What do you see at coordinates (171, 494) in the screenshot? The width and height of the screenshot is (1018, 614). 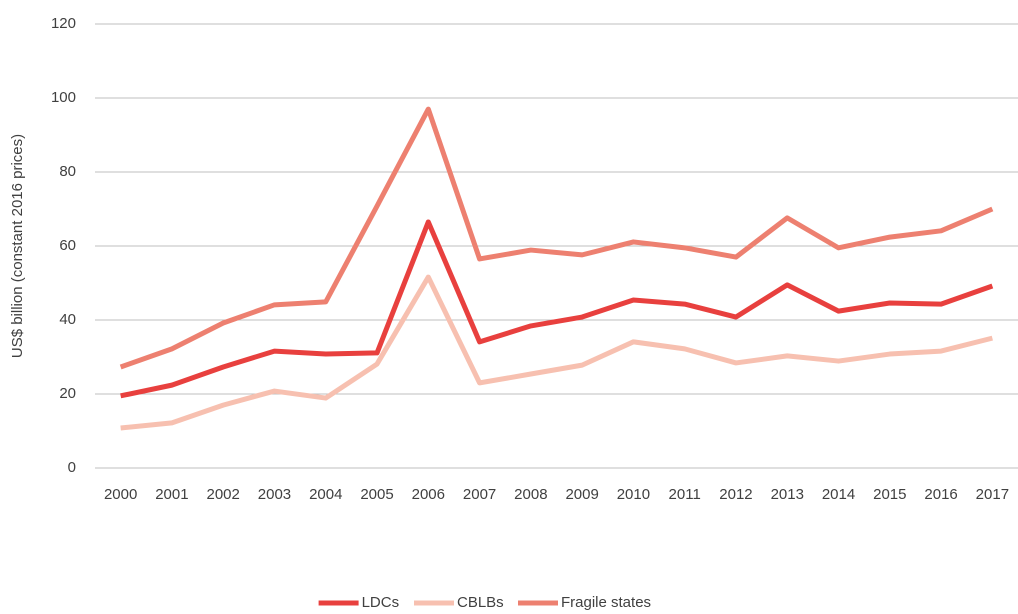 I see `x-tick-label: 2001` at bounding box center [171, 494].